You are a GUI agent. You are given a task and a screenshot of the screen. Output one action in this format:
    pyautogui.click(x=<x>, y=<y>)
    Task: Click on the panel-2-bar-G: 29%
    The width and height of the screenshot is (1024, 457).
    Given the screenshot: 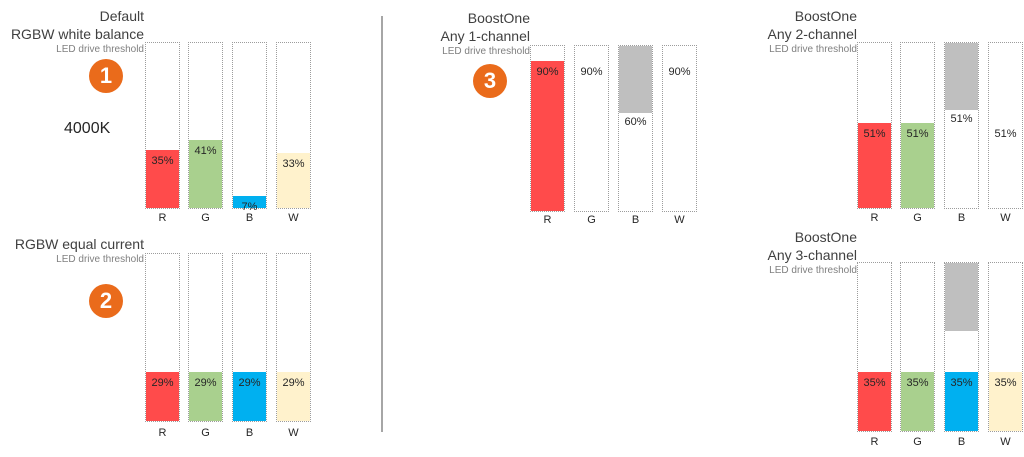 What is the action you would take?
    pyautogui.click(x=205, y=337)
    